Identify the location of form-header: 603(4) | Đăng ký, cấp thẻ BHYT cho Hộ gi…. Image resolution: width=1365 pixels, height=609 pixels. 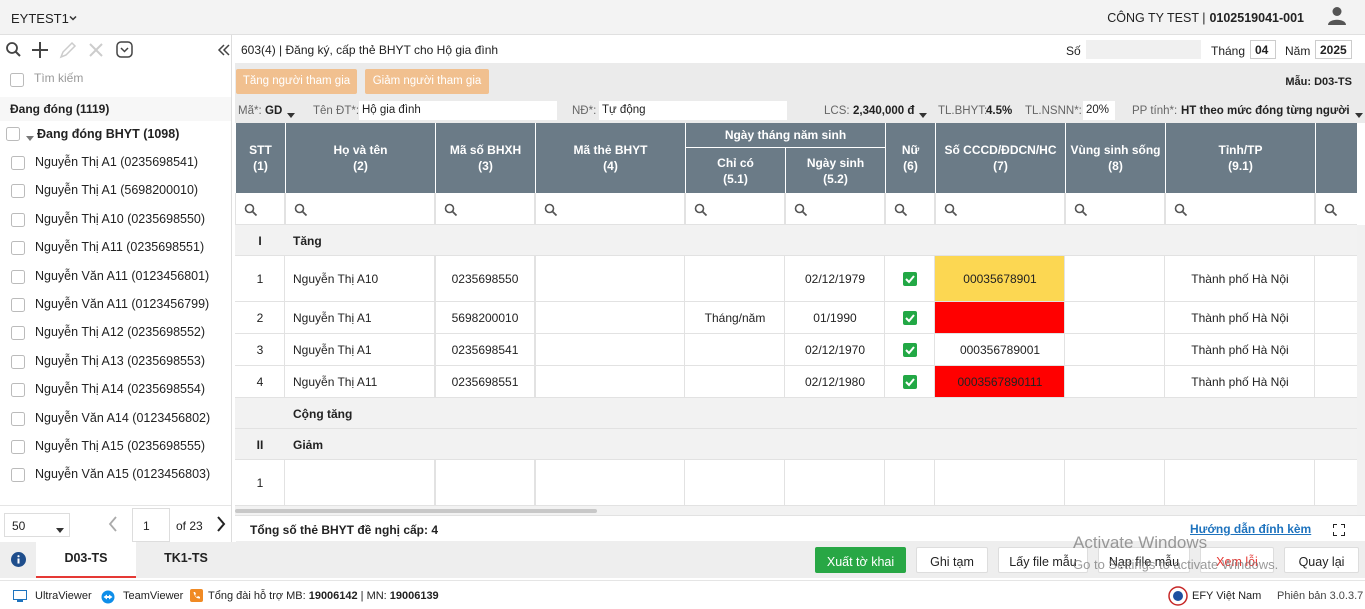
(800, 49).